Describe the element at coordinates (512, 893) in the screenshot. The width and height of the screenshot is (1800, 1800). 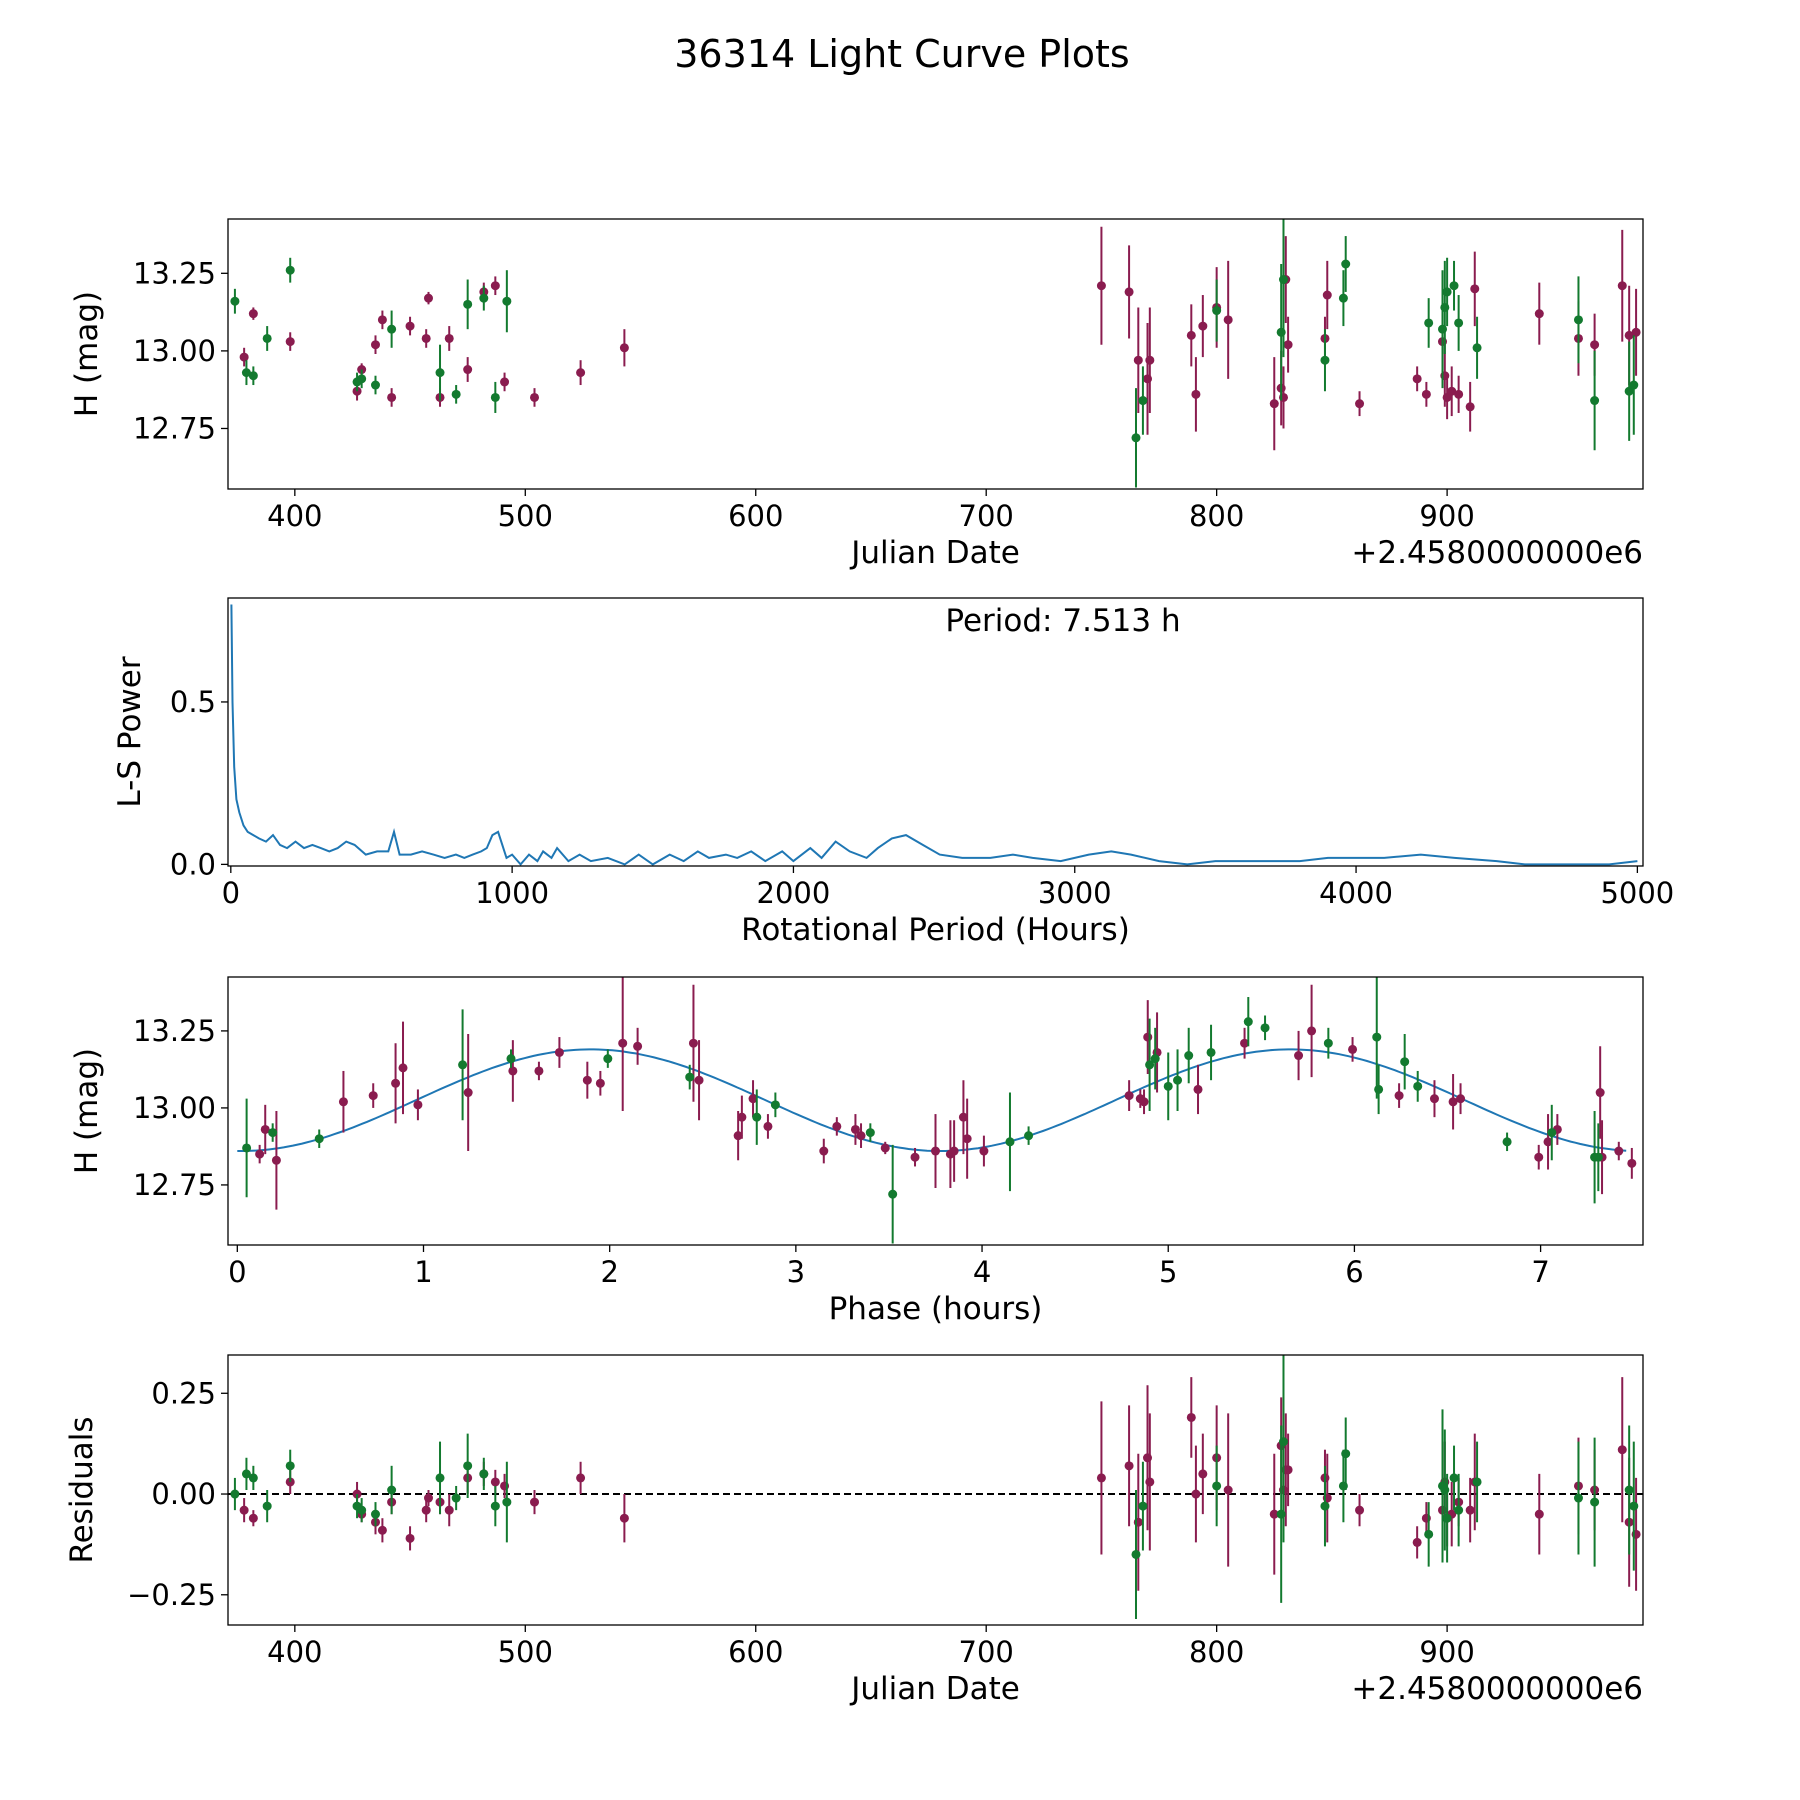
I see `x-tick-label: 1000` at that location.